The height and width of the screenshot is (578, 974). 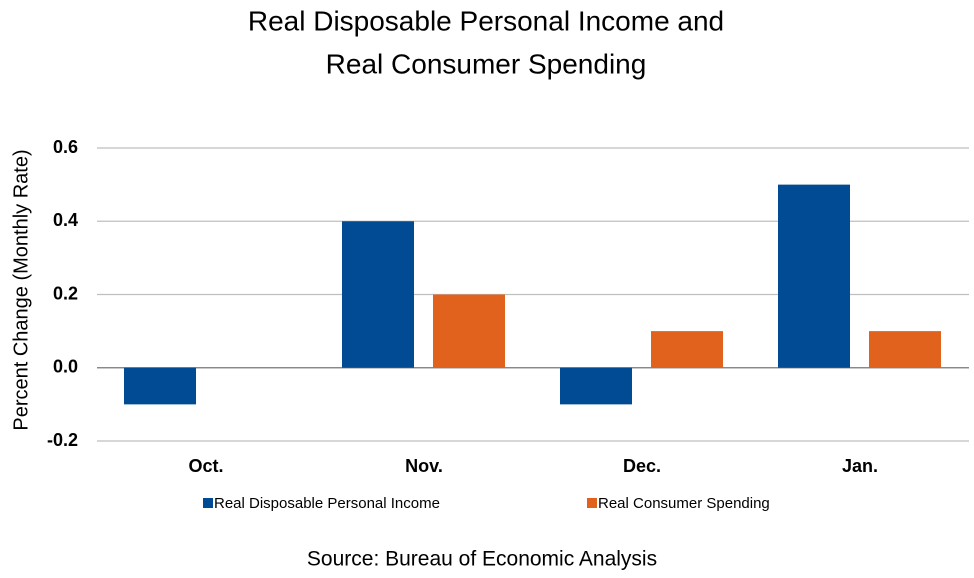 What do you see at coordinates (486, 20) in the screenshot?
I see `chart-title: Real Disposable Personal Income and` at bounding box center [486, 20].